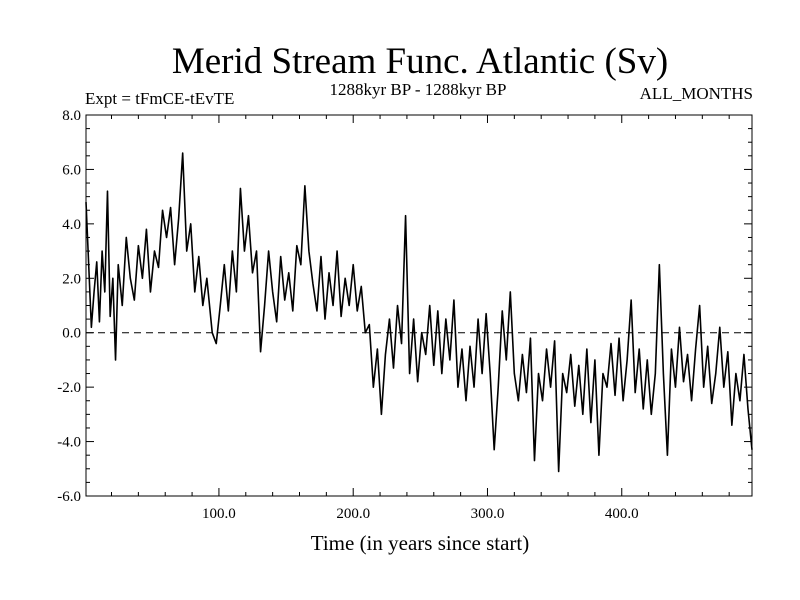 This screenshot has height=600, width=800. I want to click on chart-title: Merid Stream Func. Atlantic (Sv), so click(420, 61).